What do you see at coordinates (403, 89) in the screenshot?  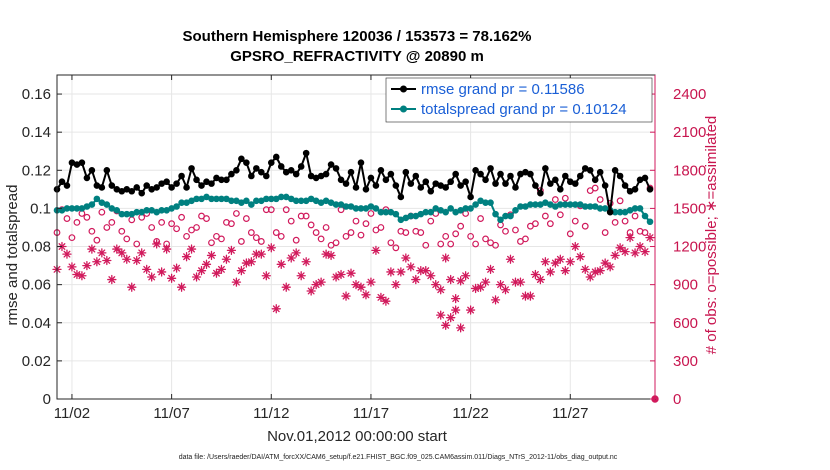 I see `legend-marker-rmse` at bounding box center [403, 89].